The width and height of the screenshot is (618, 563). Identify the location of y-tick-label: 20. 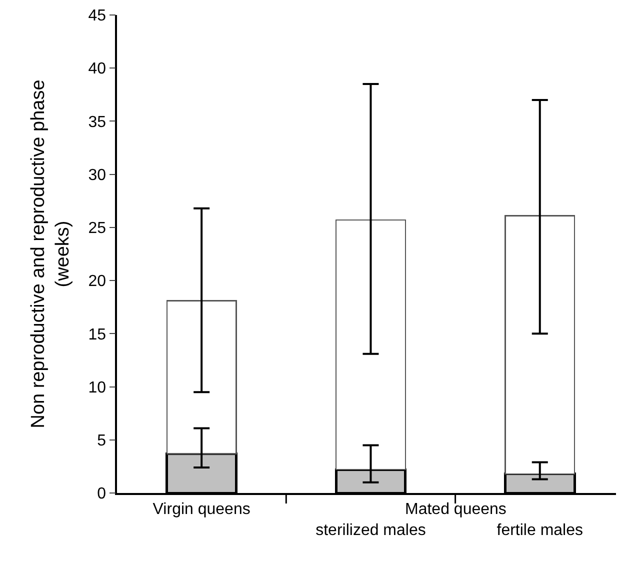
(97, 281).